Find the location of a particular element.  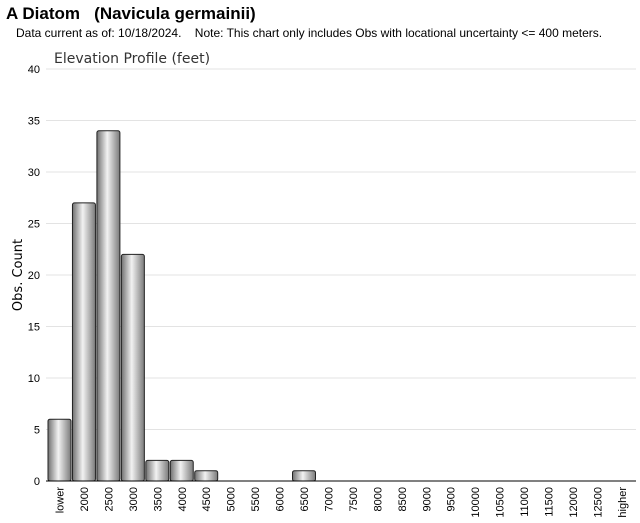

bar-lower is located at coordinates (59, 450).